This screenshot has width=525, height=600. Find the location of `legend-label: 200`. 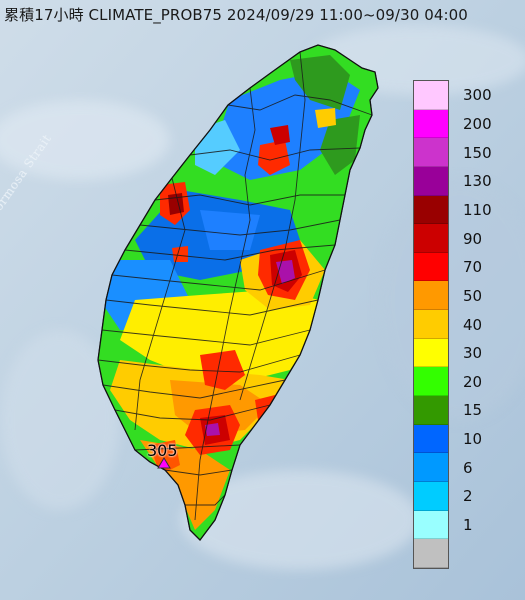

legend-label: 200 is located at coordinates (477, 123).